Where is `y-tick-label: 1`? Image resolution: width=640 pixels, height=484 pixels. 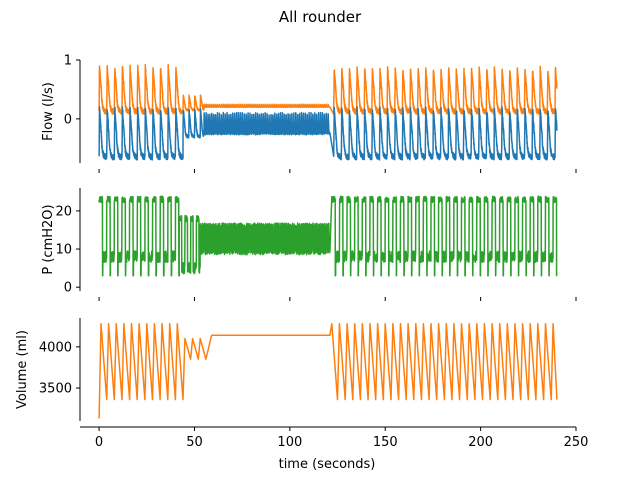
y-tick-label: 1 is located at coordinates (68, 61).